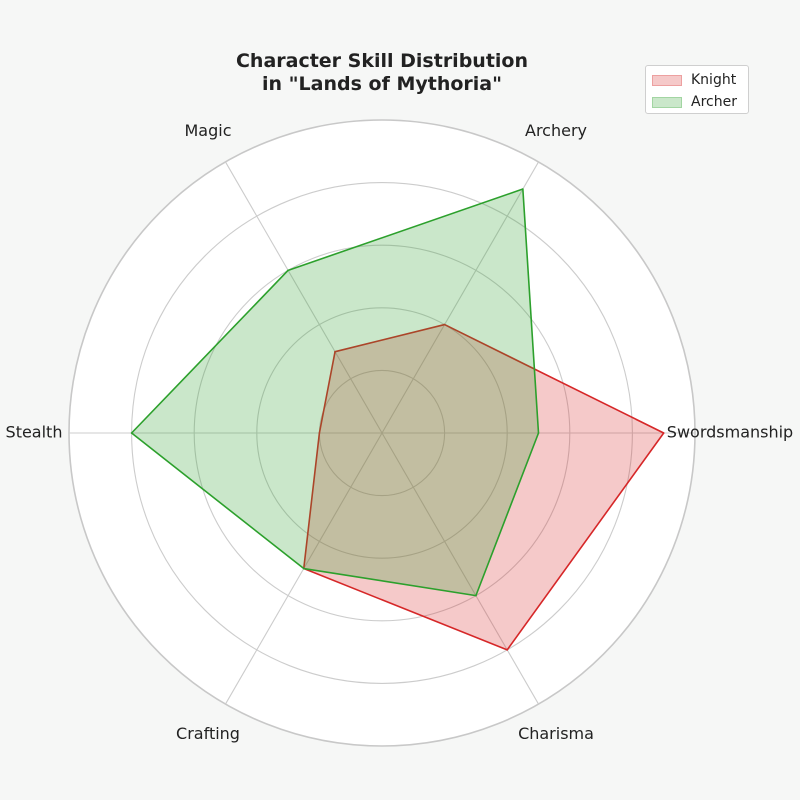 Image resolution: width=800 pixels, height=800 pixels. Describe the element at coordinates (335, 351) in the screenshot. I see `point-knight-magic` at that location.